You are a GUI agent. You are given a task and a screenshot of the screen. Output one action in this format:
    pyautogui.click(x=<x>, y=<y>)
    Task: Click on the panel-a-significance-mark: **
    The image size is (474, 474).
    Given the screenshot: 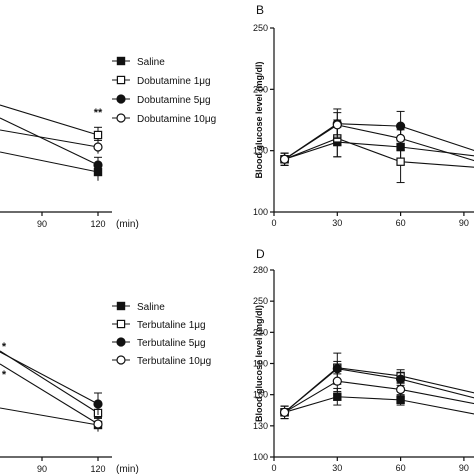 What is the action you would take?
    pyautogui.click(x=98, y=113)
    